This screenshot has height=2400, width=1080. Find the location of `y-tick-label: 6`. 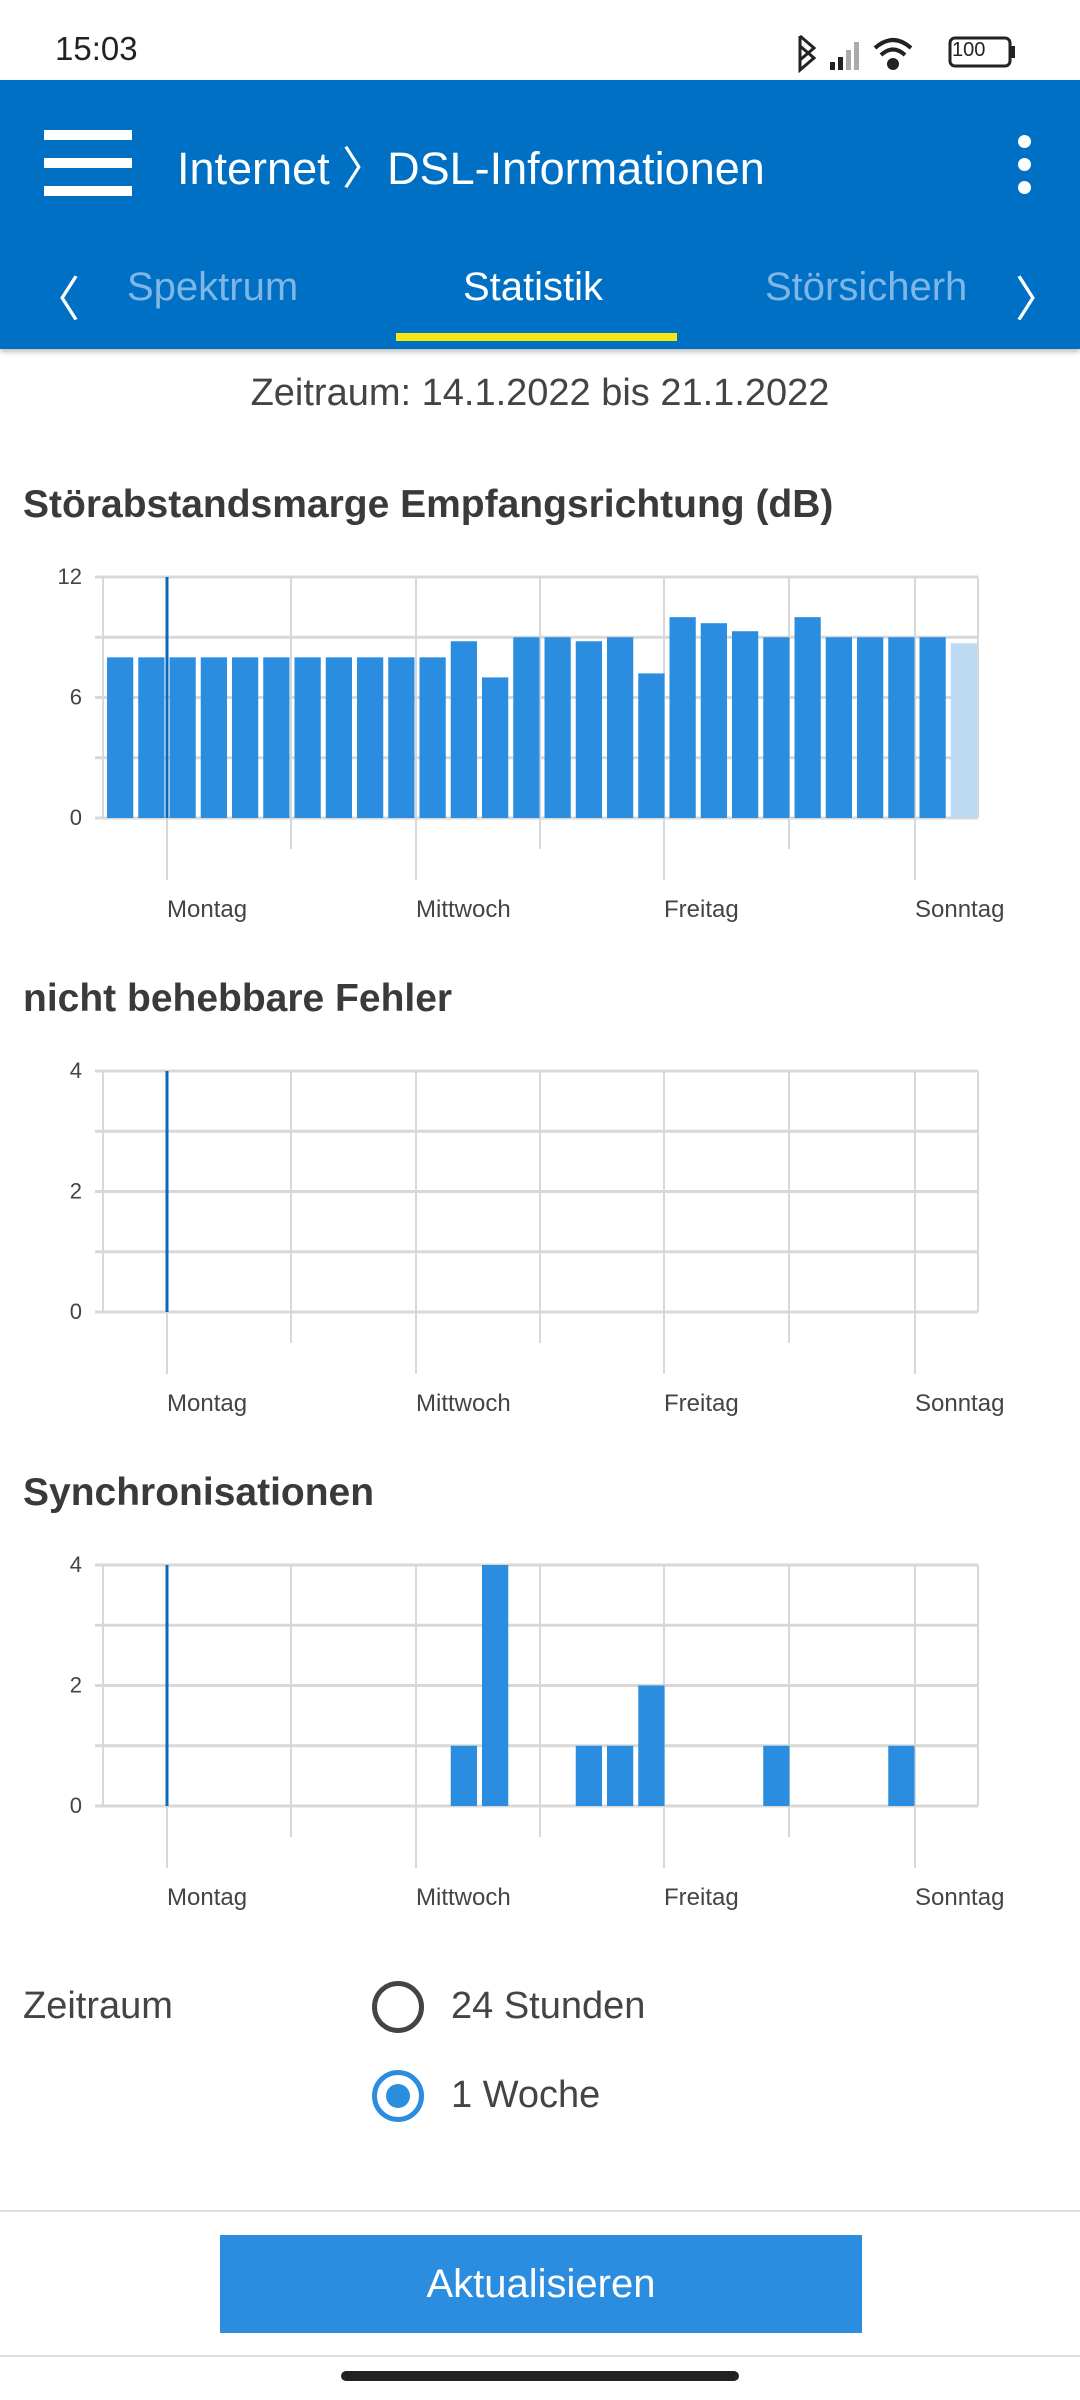

y-tick-label: 6 is located at coordinates (76, 697).